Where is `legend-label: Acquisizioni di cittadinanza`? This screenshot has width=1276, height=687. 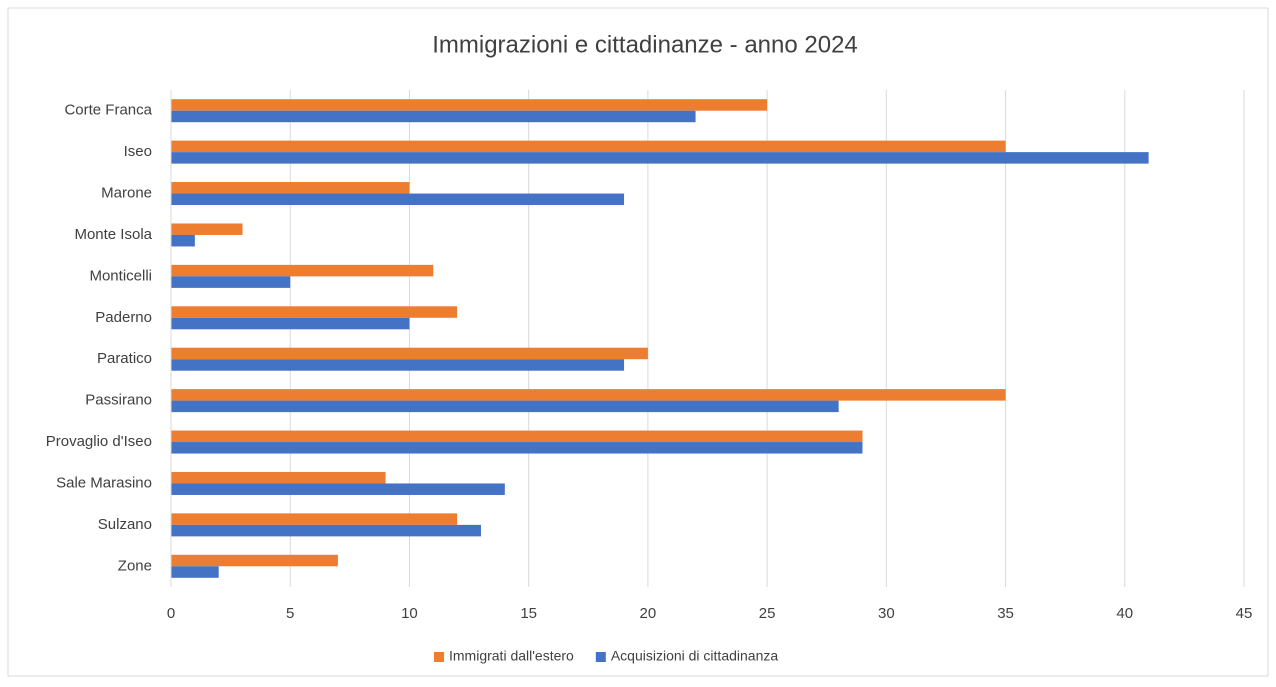 legend-label: Acquisizioni di cittadinanza is located at coordinates (695, 656).